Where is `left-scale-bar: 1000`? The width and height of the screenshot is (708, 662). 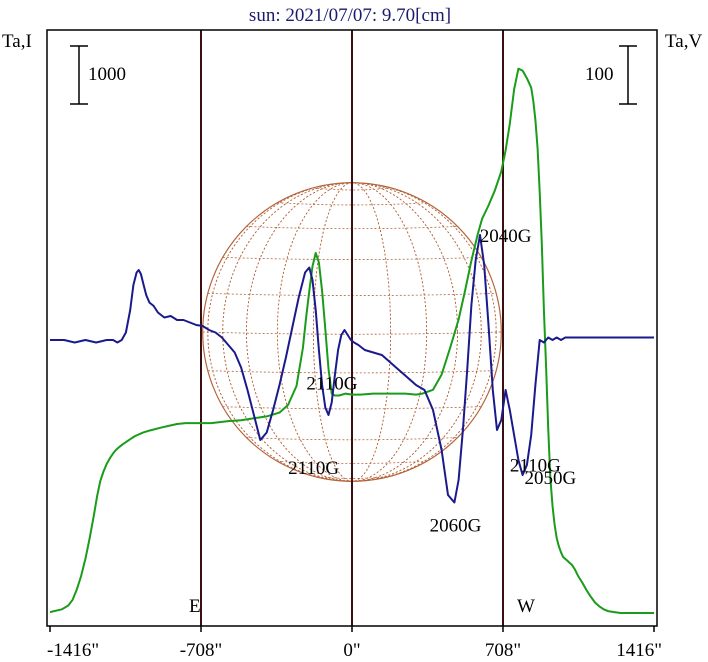 left-scale-bar: 1000 is located at coordinates (98, 75).